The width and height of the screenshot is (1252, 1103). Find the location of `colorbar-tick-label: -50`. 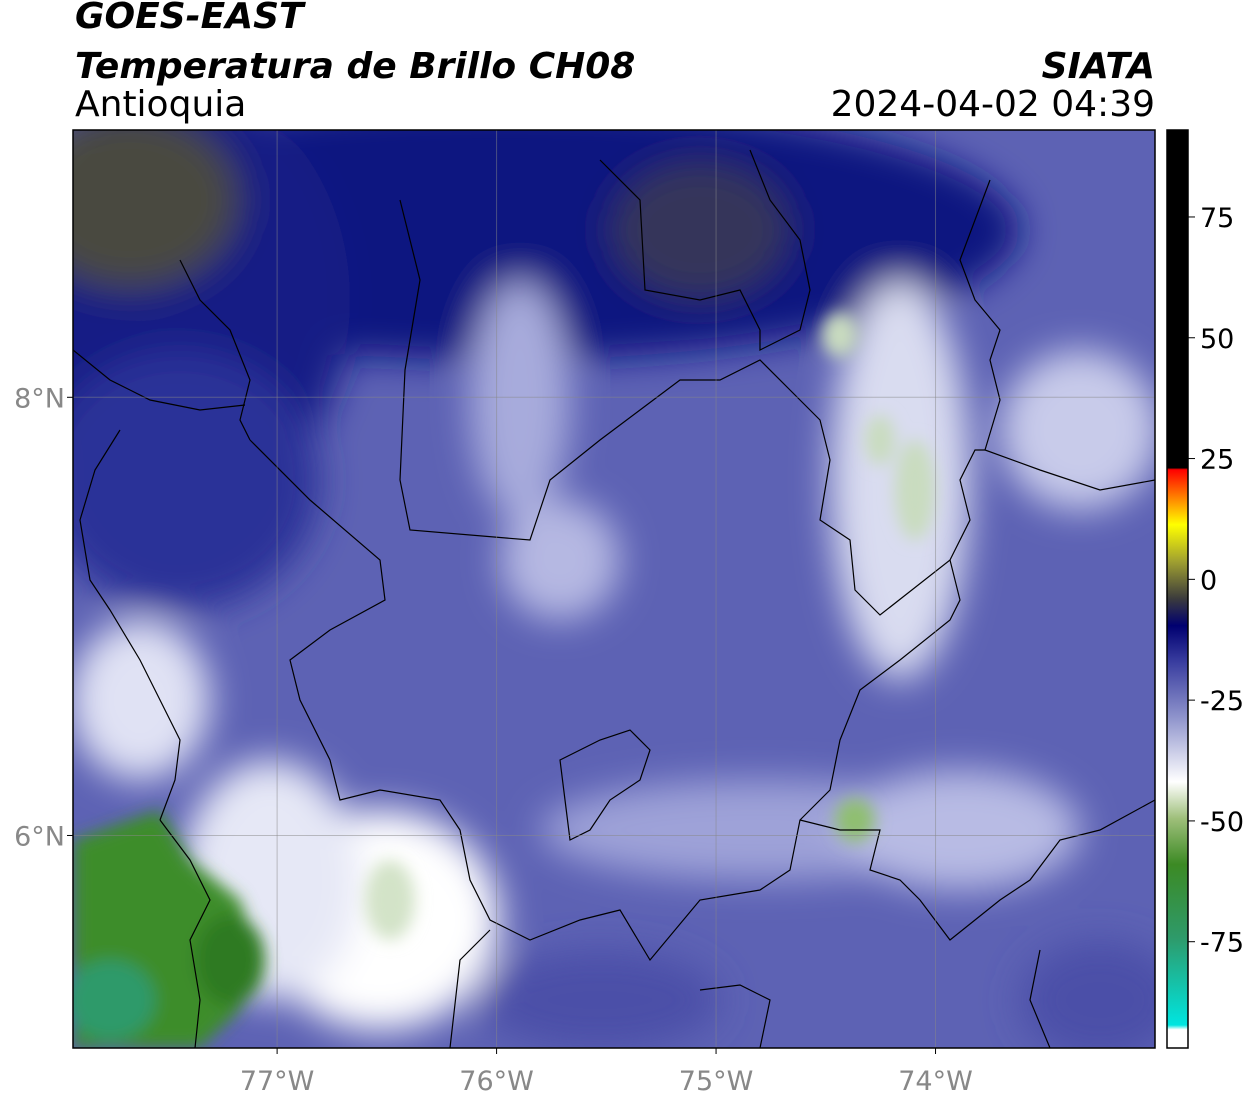

colorbar-tick-label: -50 is located at coordinates (1222, 822).